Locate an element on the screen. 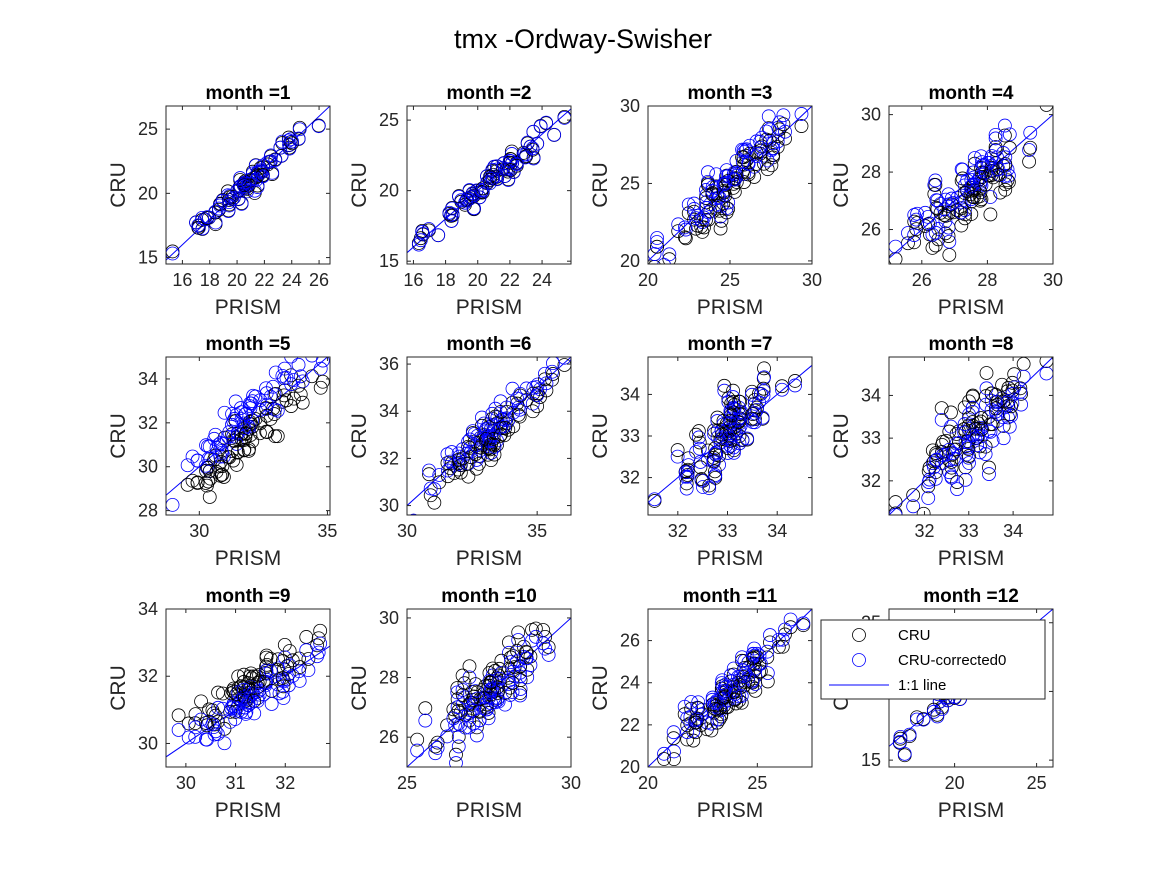 The width and height of the screenshot is (1167, 875). scatter-points is located at coordinates (491, 180).